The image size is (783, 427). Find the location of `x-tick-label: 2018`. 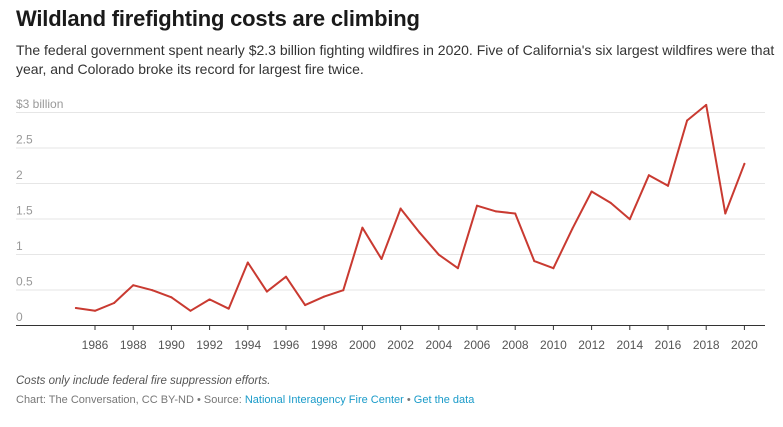

x-tick-label: 2018 is located at coordinates (706, 345).